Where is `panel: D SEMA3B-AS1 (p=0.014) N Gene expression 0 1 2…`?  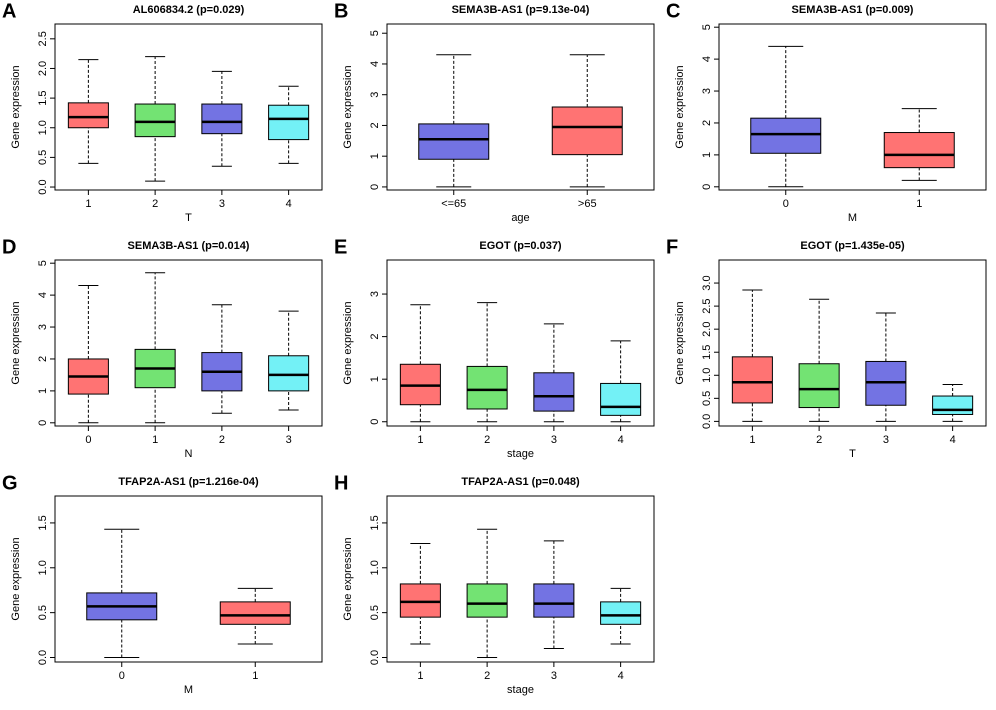
panel: D SEMA3B-AS1 (p=0.014) N Gene expression 0 1 2… is located at coordinates (162, 348).